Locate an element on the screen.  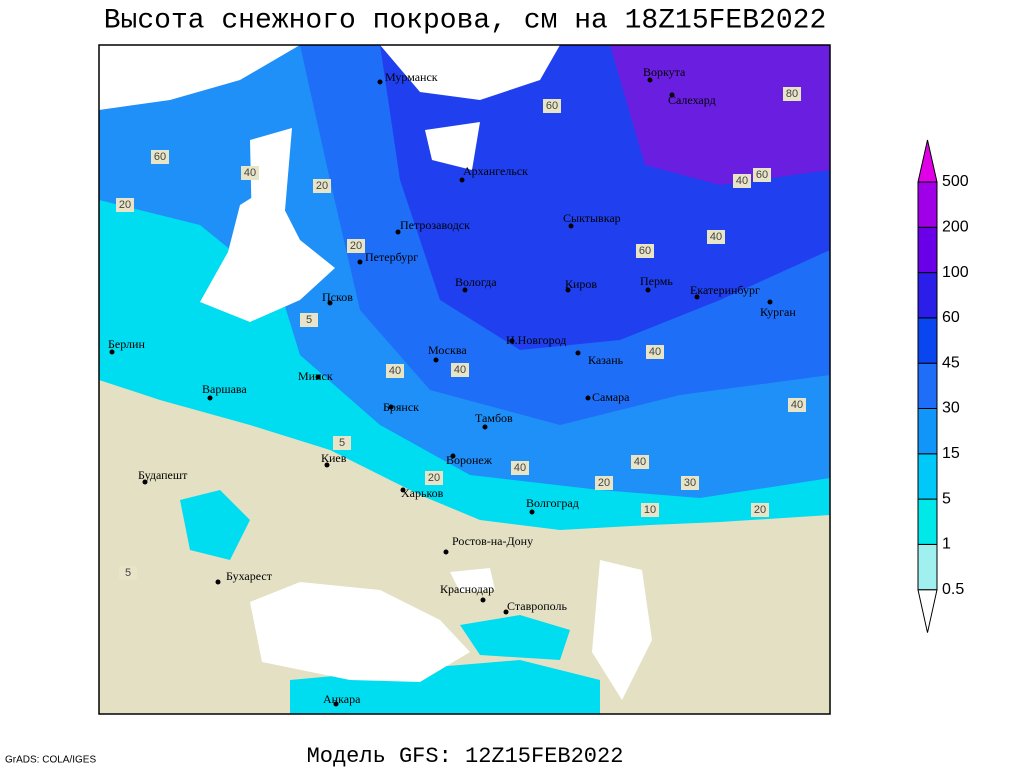
city-label: Вологда is located at coordinates (476, 282).